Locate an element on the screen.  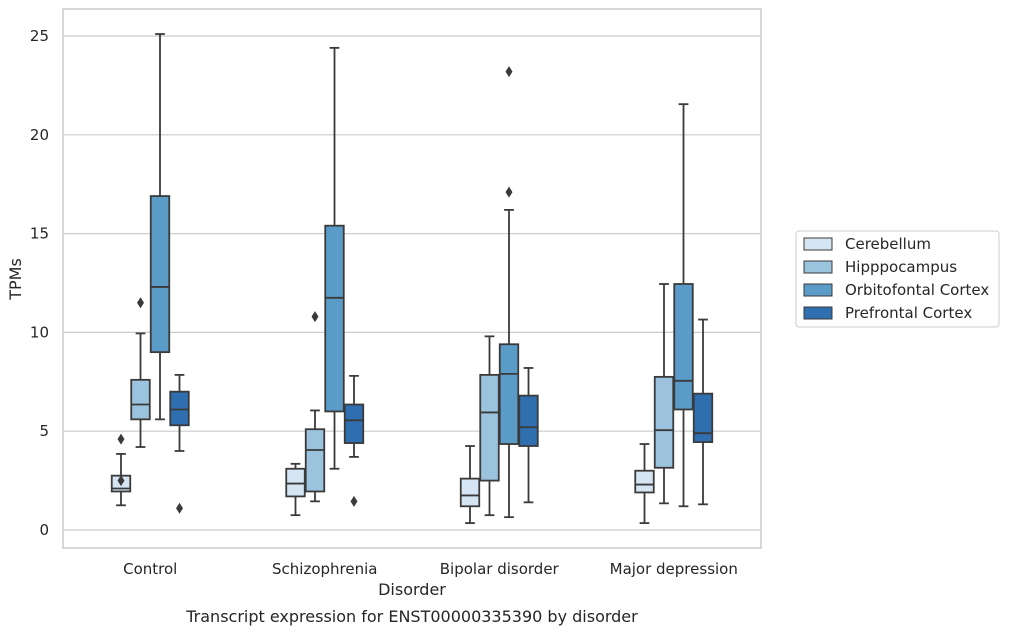
x-tick-label: Bipolar disorder is located at coordinates (500, 569).